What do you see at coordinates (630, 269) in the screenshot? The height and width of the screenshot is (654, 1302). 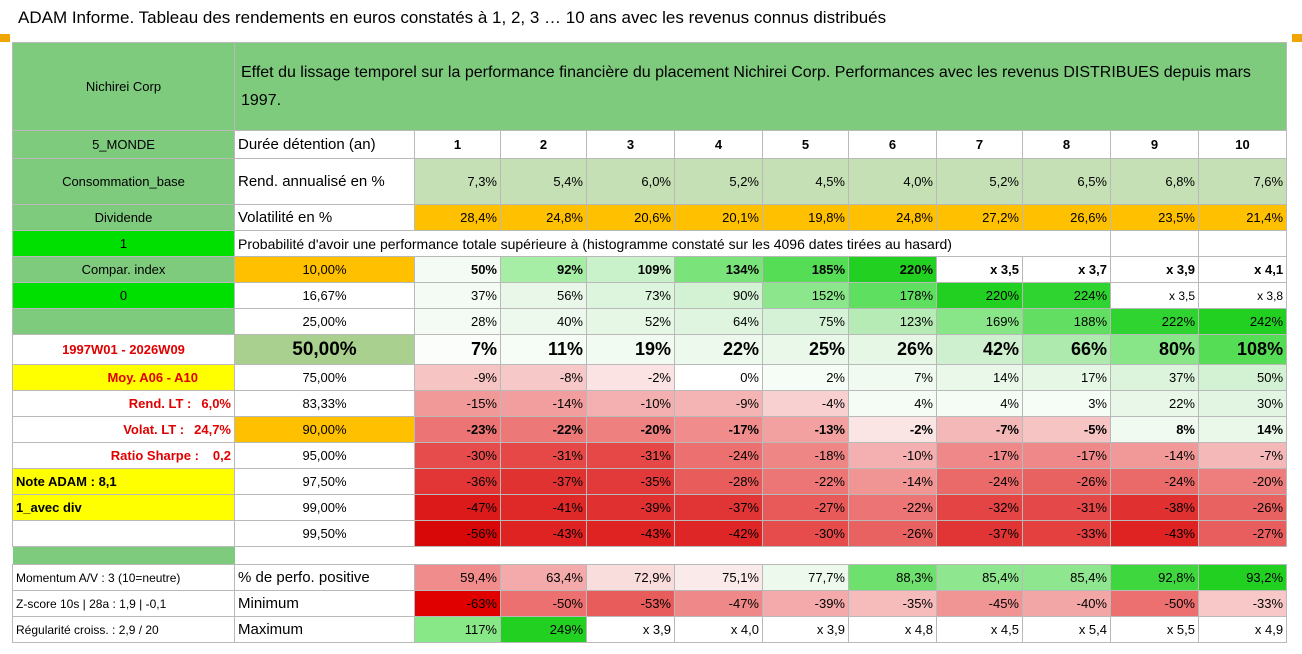 I see `prob-value: 109%` at bounding box center [630, 269].